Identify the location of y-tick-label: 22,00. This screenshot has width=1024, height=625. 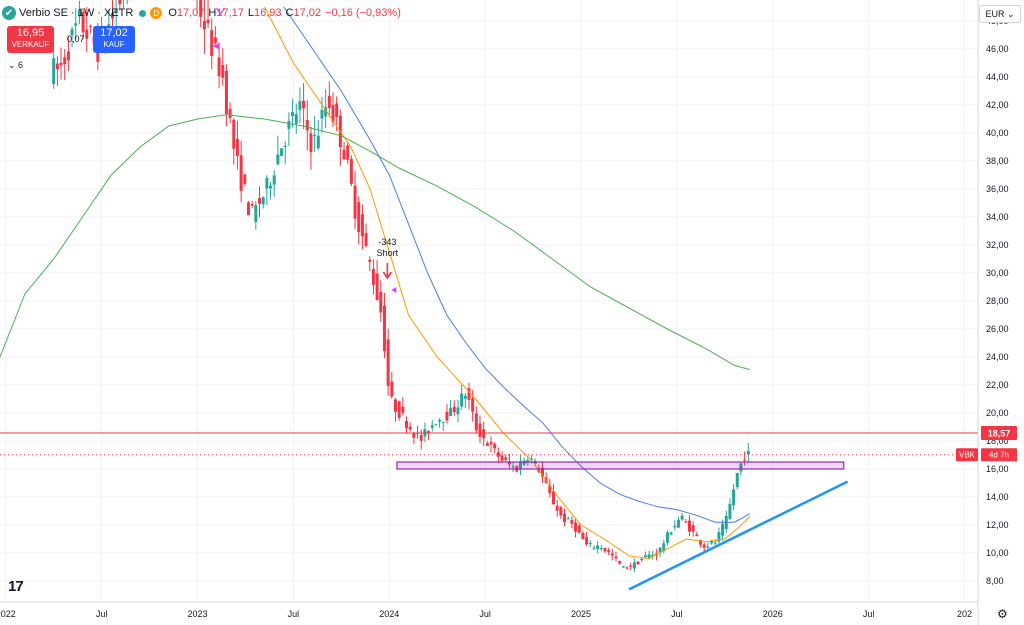
(997, 385).